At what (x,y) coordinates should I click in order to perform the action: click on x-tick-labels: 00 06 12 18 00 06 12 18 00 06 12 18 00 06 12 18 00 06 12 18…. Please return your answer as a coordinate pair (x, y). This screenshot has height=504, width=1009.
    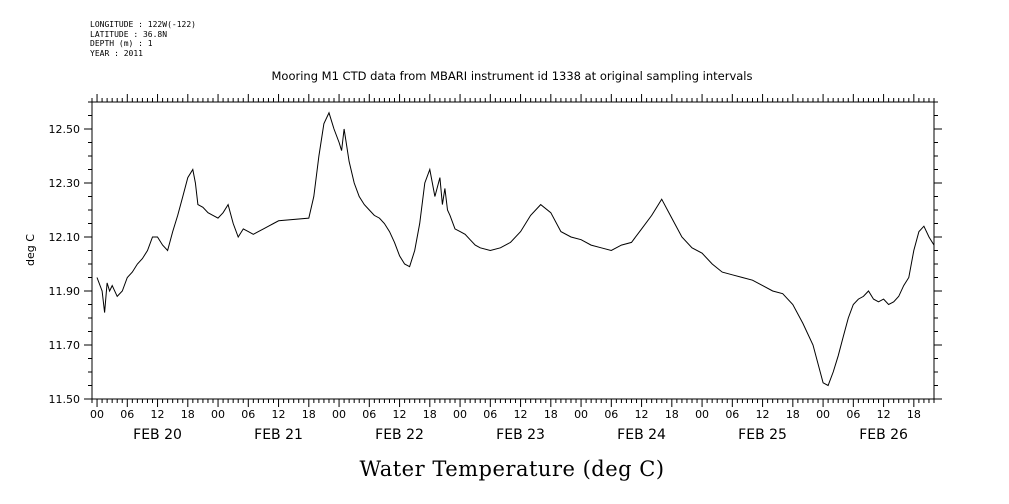
    Looking at the image, I should click on (505, 414).